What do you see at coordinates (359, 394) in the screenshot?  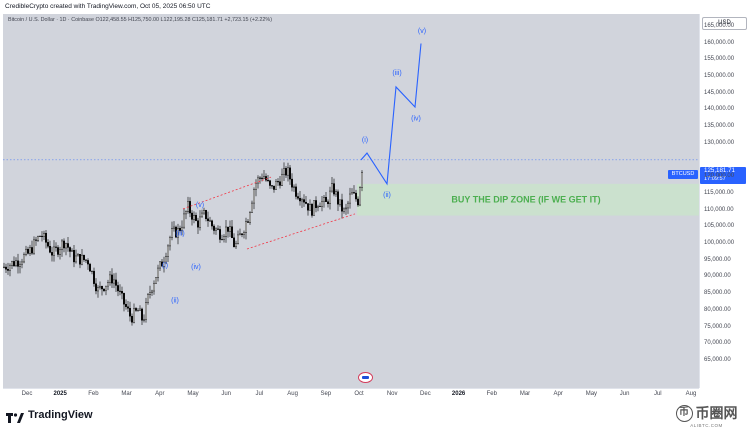 I see `time-tick-label: Oct` at bounding box center [359, 394].